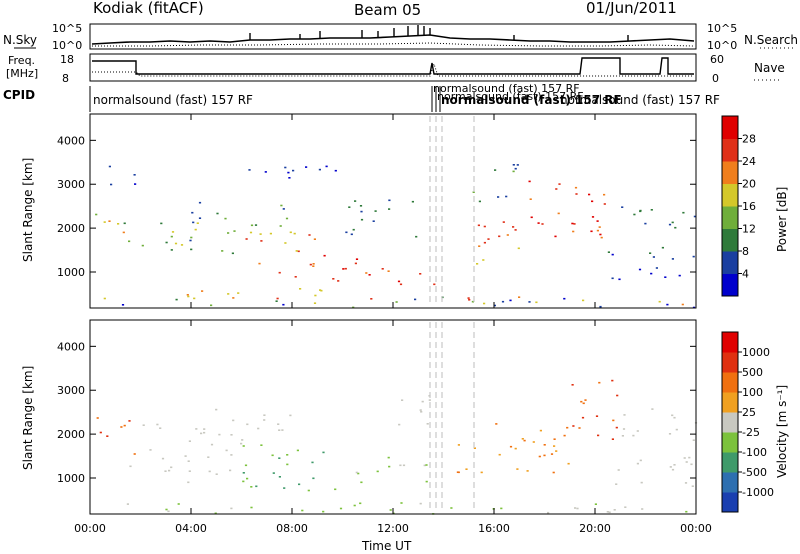 The image size is (800, 554). What do you see at coordinates (715, 78) in the screenshot?
I see `nave-tick-bottom: 0` at bounding box center [715, 78].